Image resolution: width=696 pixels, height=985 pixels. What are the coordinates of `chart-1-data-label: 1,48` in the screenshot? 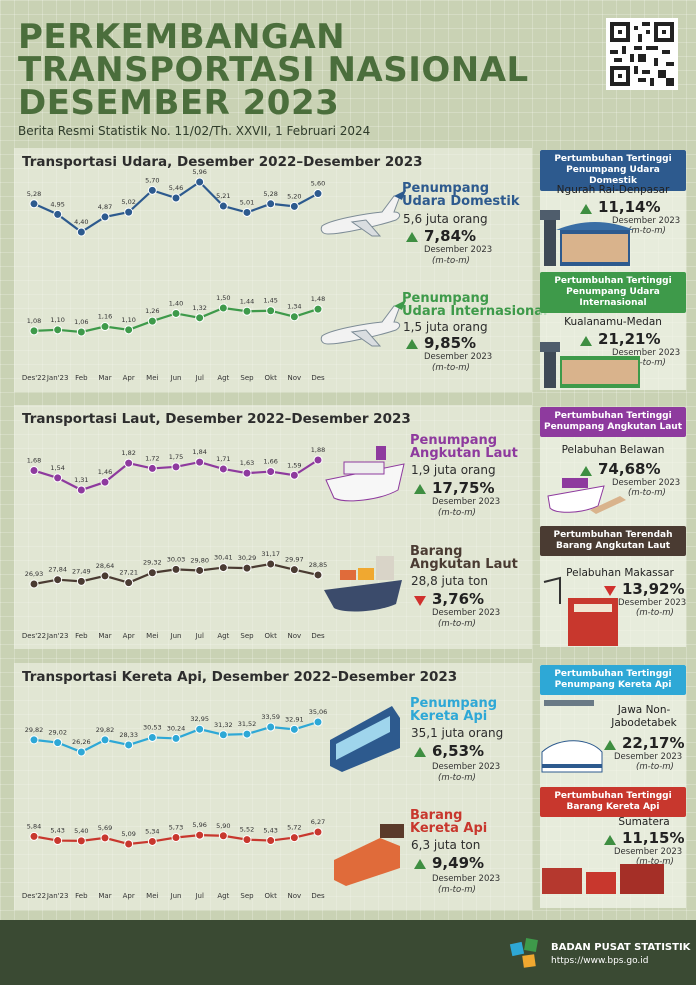 It's located at (318, 299).